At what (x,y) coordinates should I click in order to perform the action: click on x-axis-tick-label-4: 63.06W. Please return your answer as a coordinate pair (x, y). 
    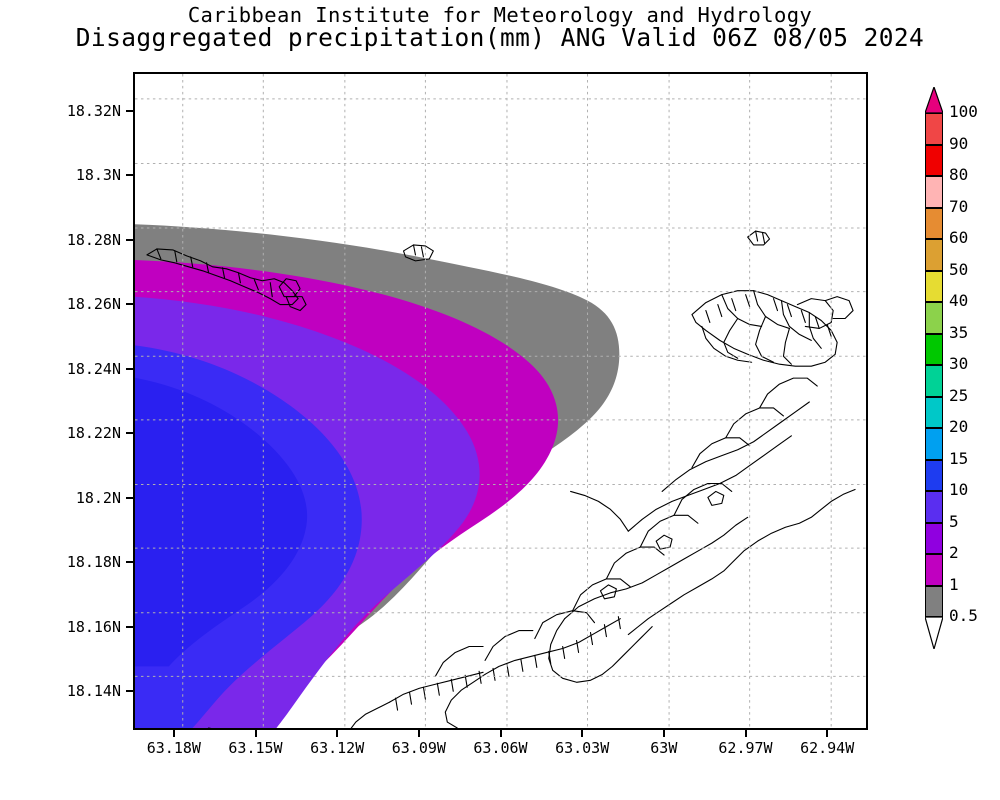
    Looking at the image, I should click on (500, 748).